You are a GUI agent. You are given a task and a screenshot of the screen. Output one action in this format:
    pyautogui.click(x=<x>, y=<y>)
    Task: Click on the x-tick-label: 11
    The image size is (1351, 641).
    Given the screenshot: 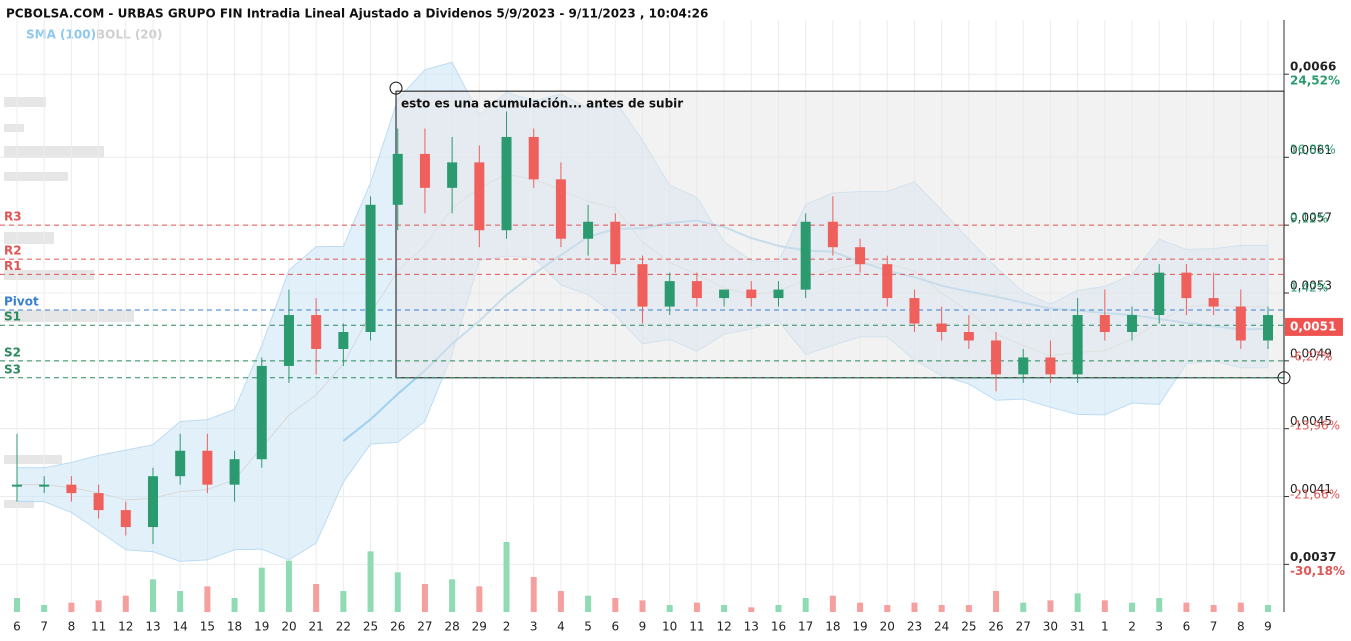 What is the action you would take?
    pyautogui.click(x=98, y=627)
    